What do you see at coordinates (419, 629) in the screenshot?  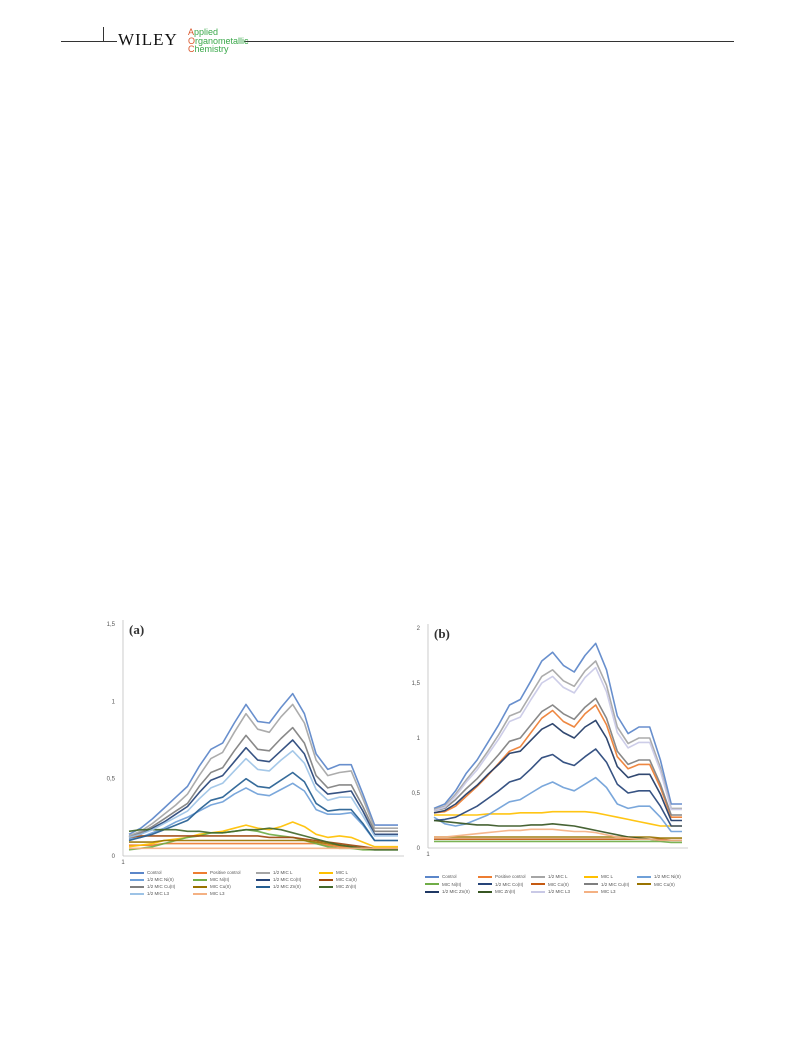 I see `y-tick-label: 2` at bounding box center [419, 629].